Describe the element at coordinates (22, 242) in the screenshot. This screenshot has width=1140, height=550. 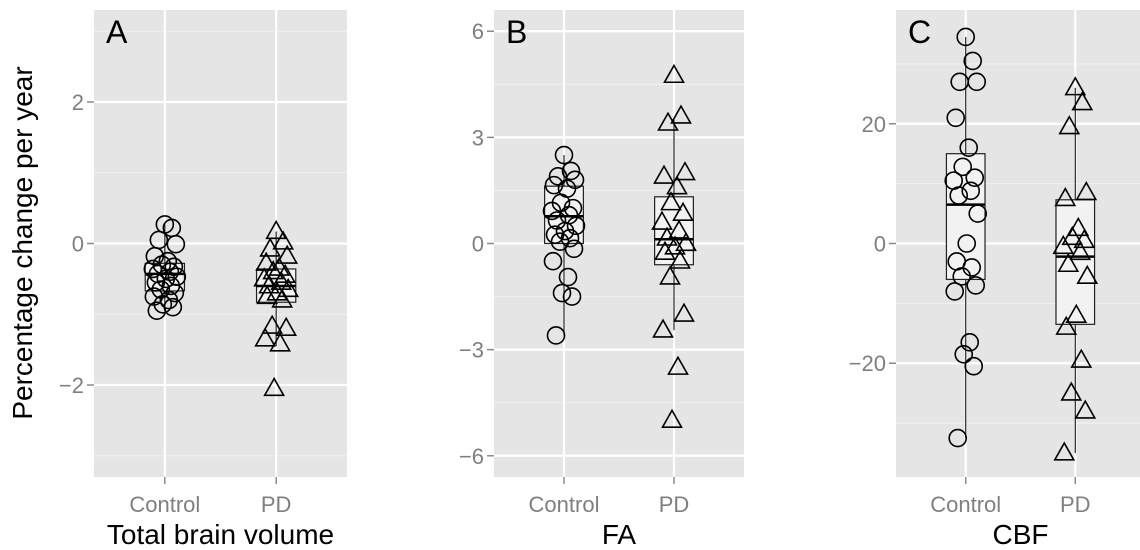
I see `y-axis-title: Percentage change per year` at that location.